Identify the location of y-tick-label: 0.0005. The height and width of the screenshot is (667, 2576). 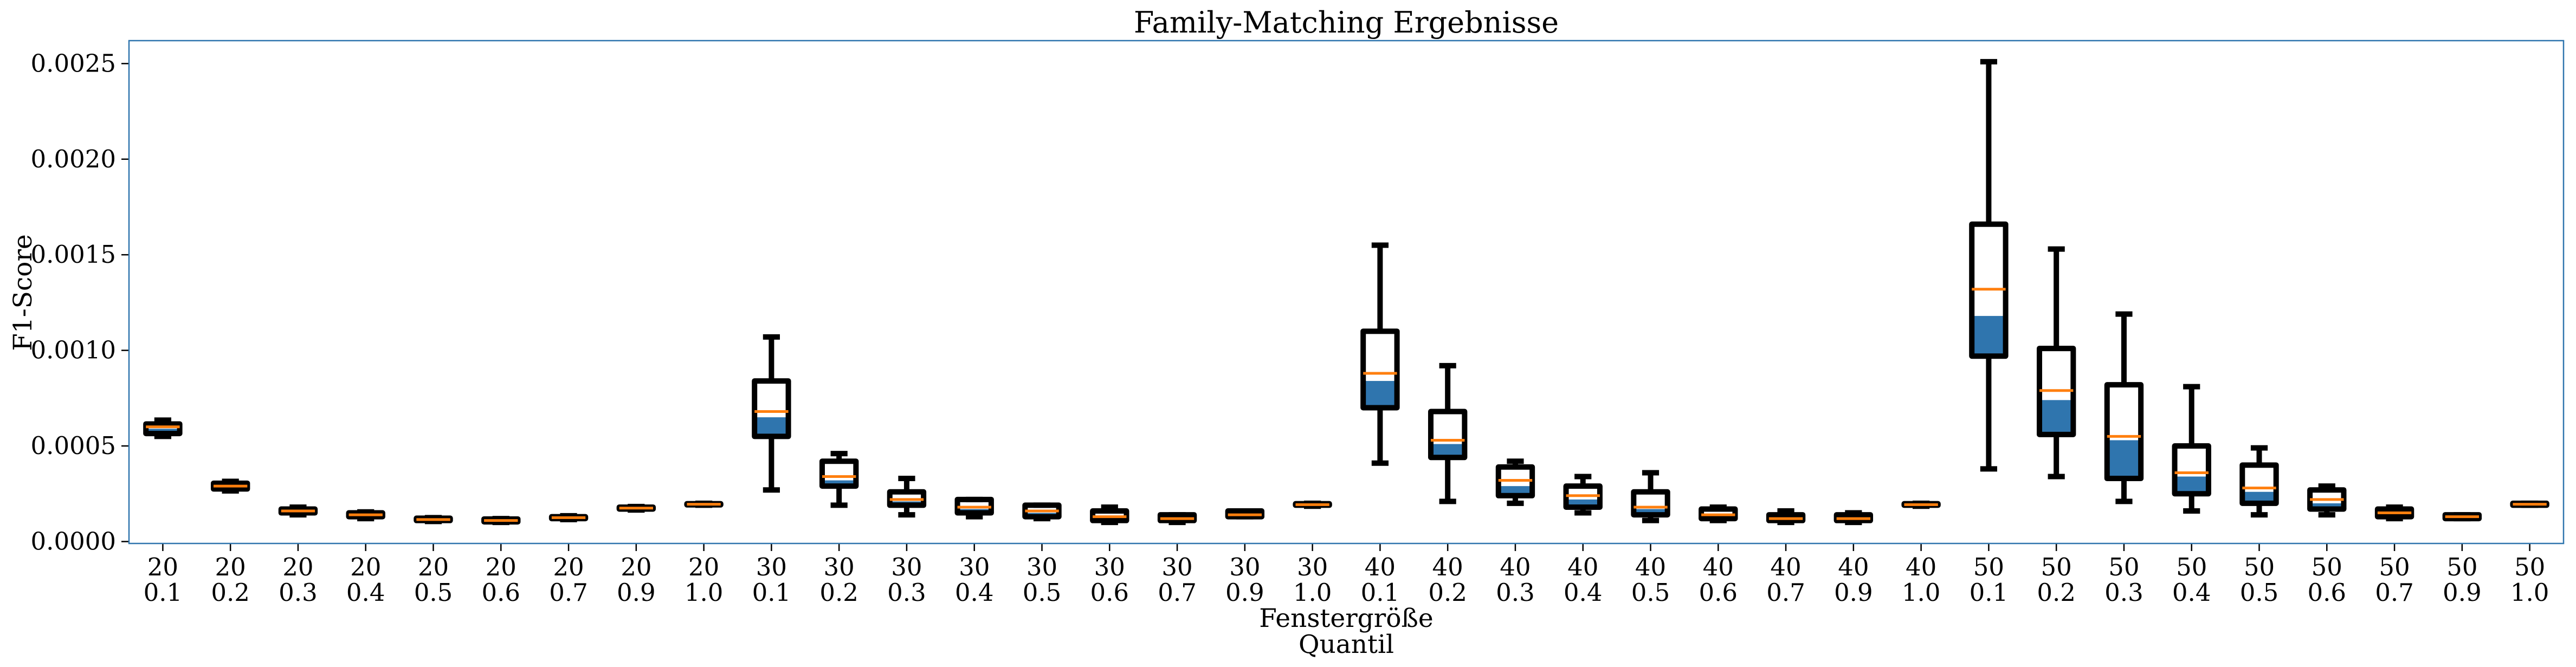
(73, 446).